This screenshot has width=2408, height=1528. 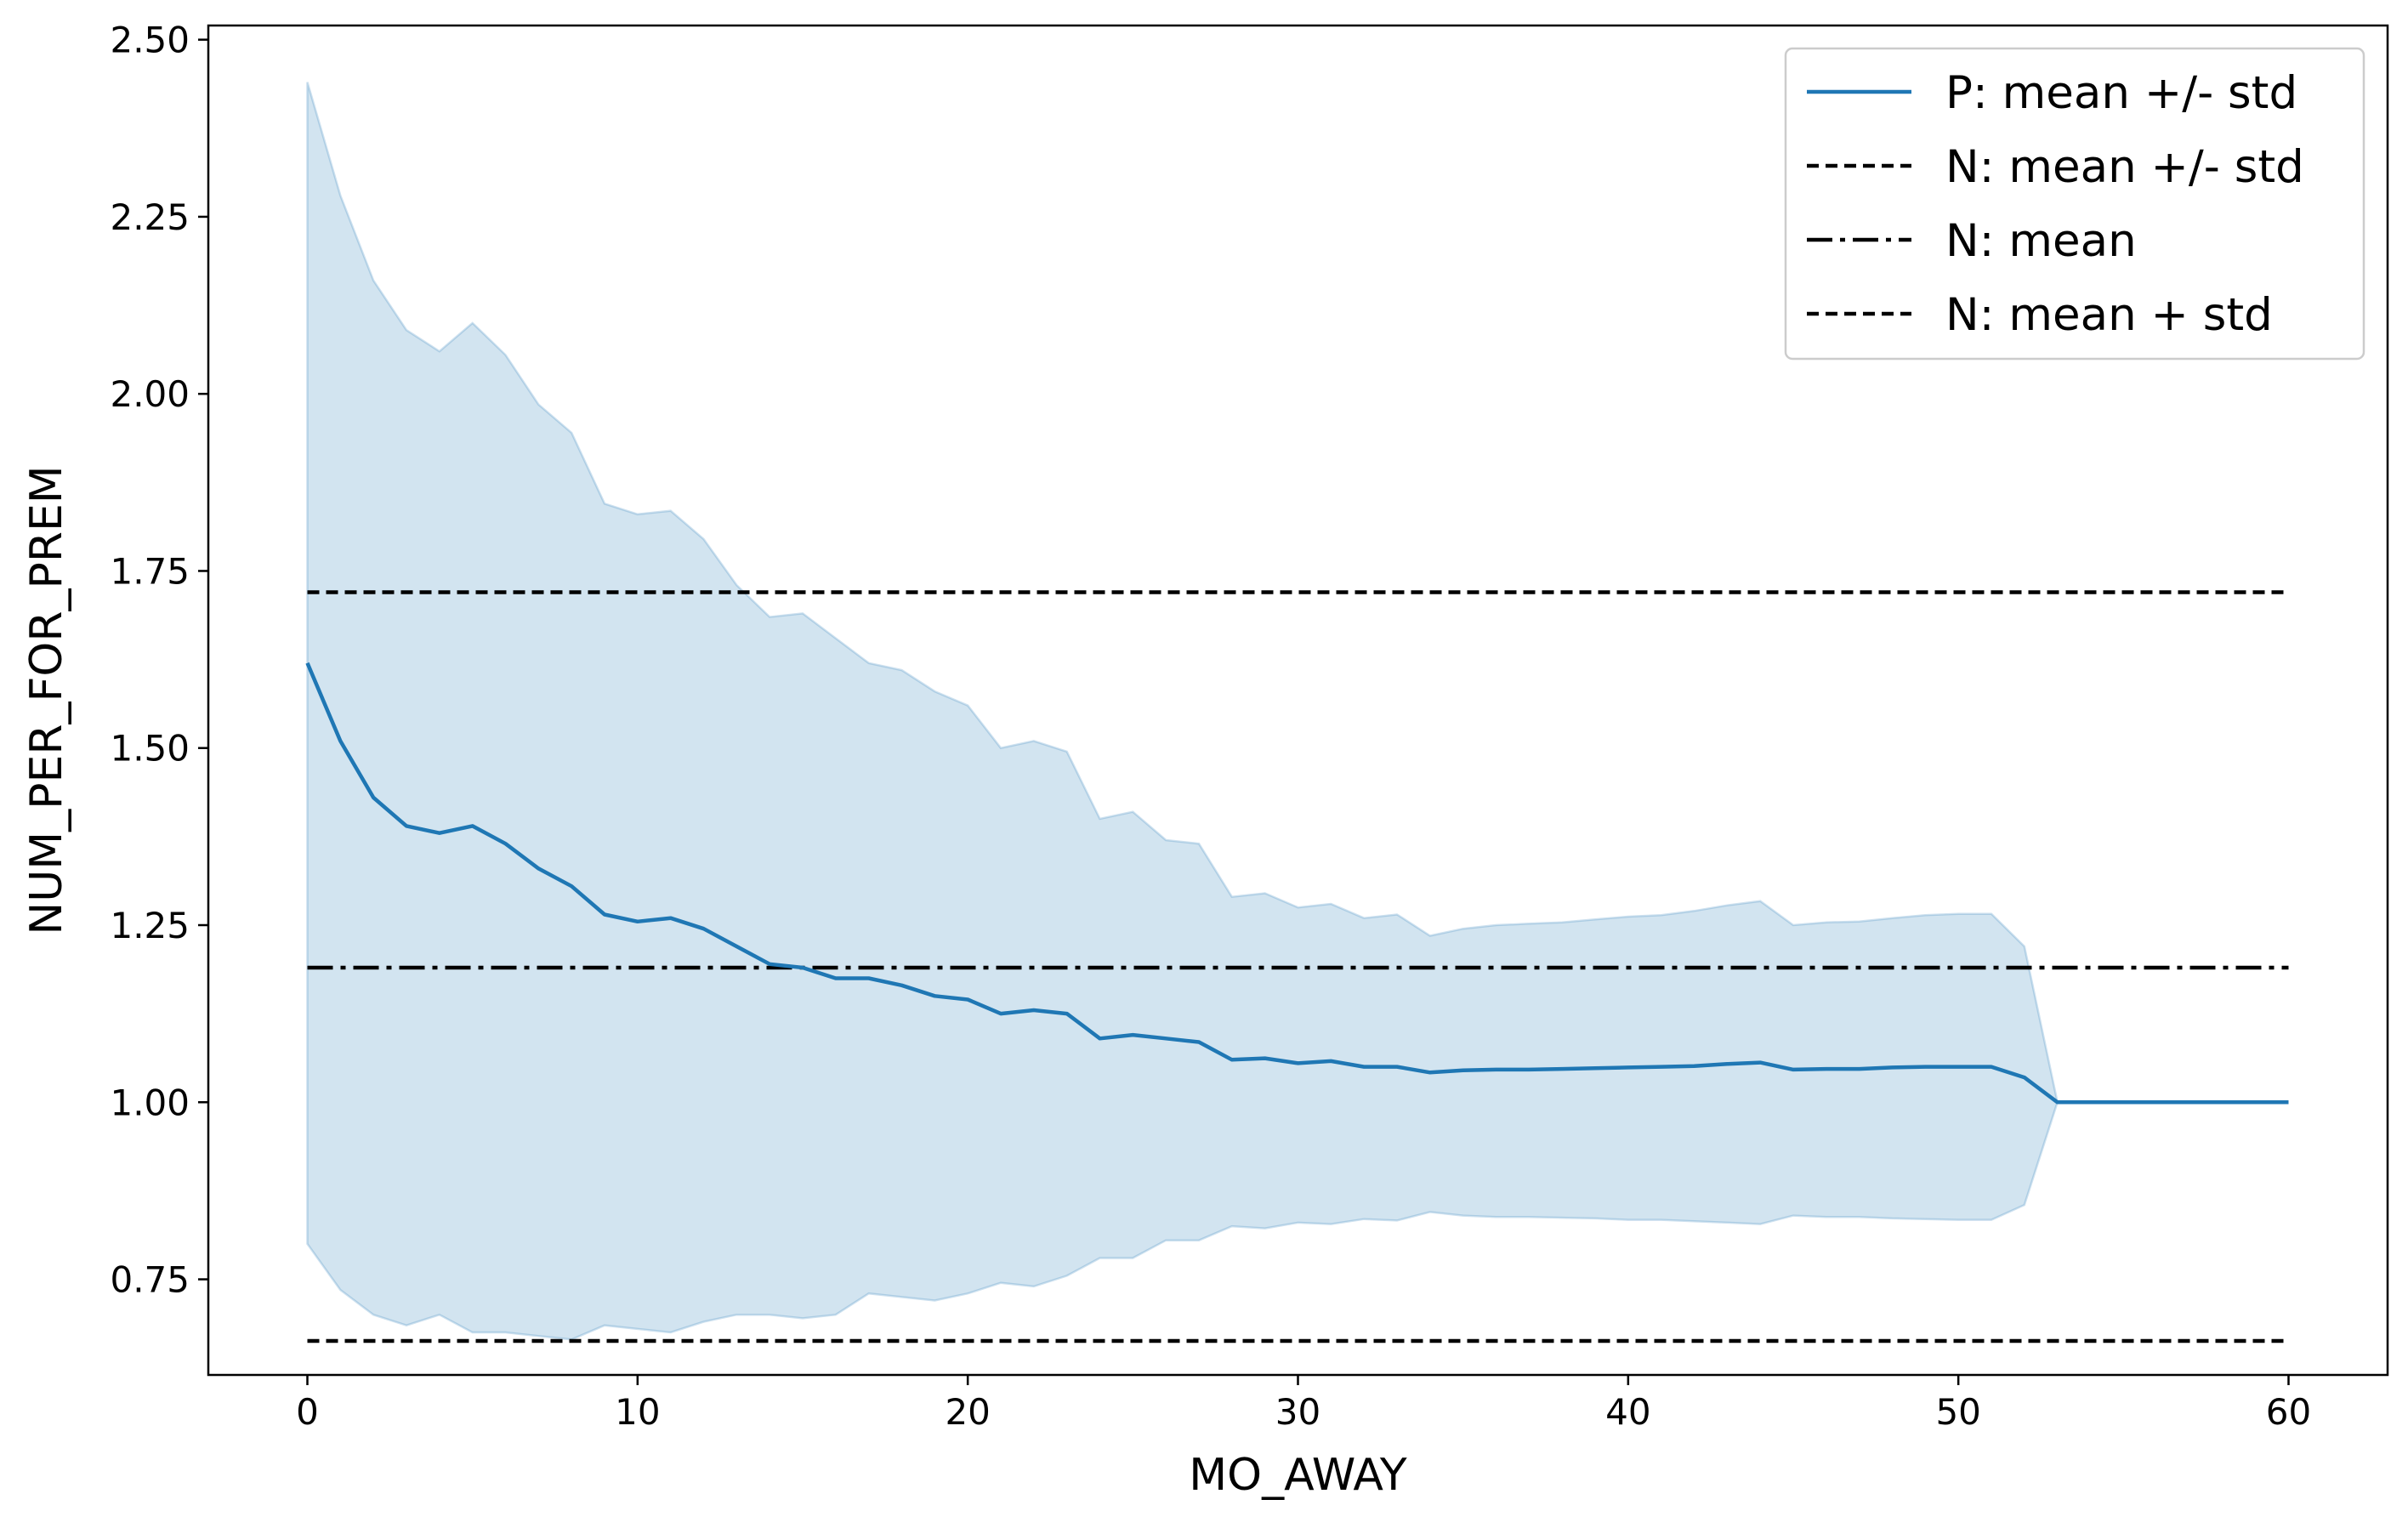 What do you see at coordinates (1297, 1412) in the screenshot?
I see `x-tick-label: 30` at bounding box center [1297, 1412].